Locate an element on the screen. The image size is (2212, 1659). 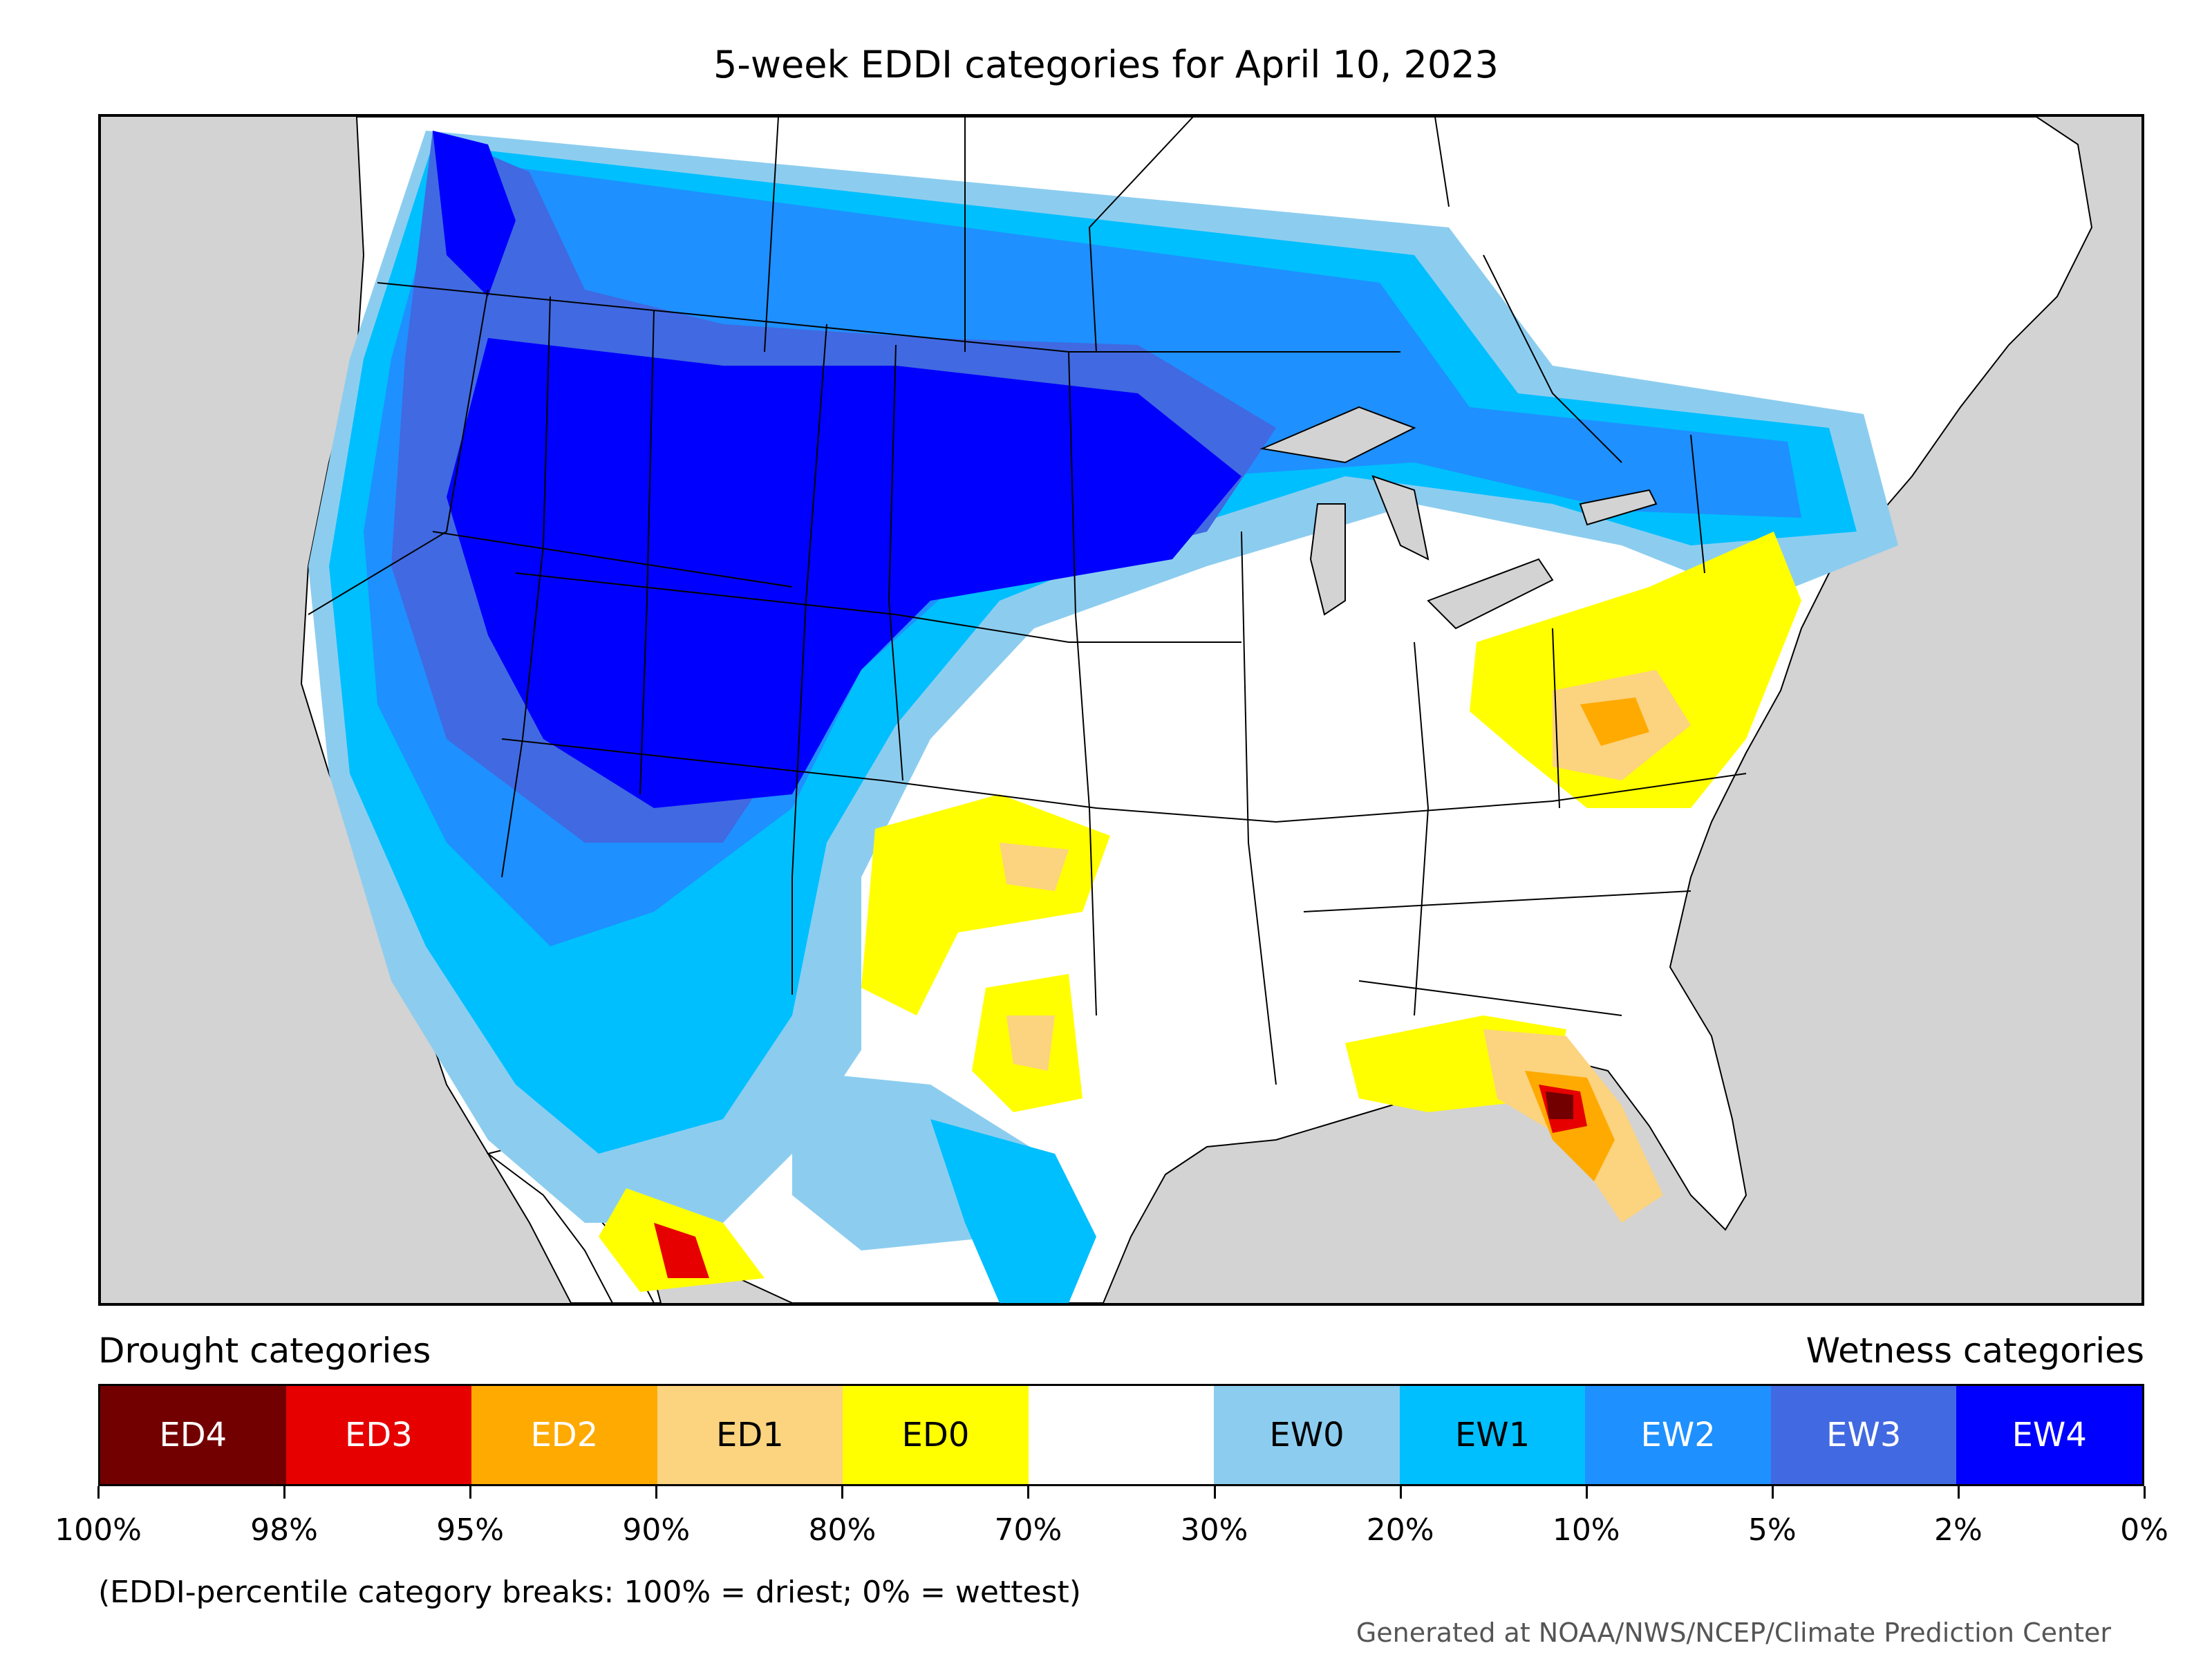
legend-tick-label: 10% is located at coordinates (1586, 1530).